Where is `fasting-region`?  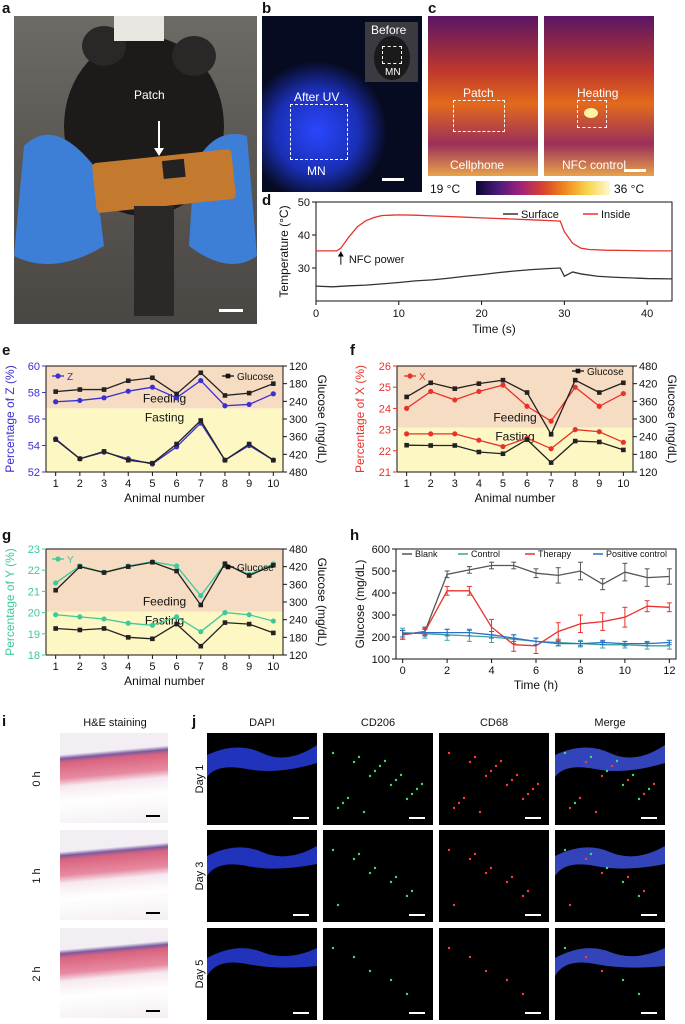 fasting-region is located at coordinates (164, 440).